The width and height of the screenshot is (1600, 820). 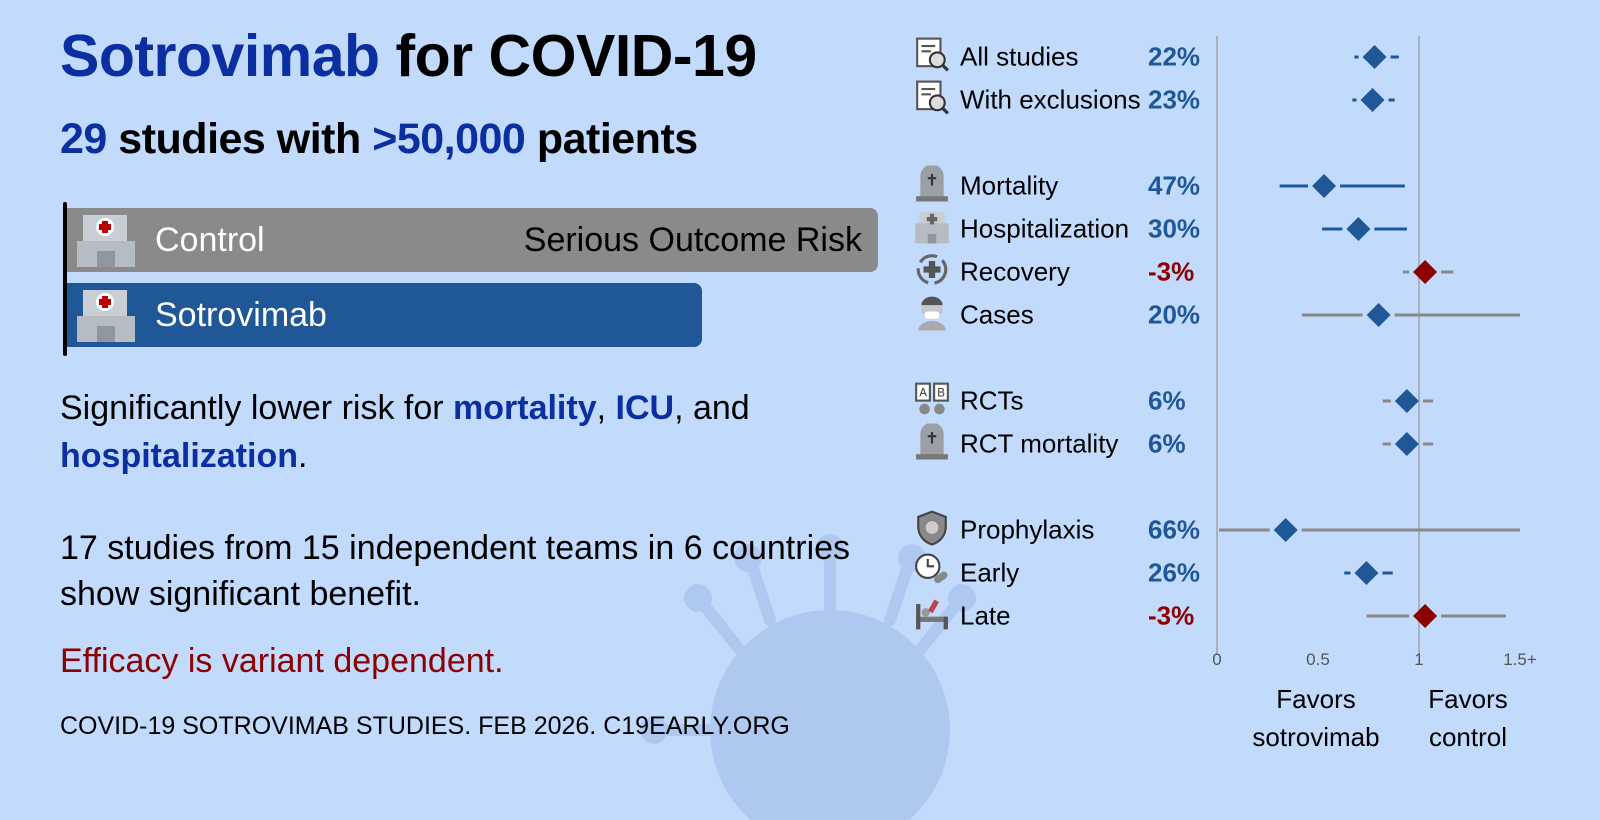 What do you see at coordinates (606, 408) in the screenshot?
I see `p1-comma: ,` at bounding box center [606, 408].